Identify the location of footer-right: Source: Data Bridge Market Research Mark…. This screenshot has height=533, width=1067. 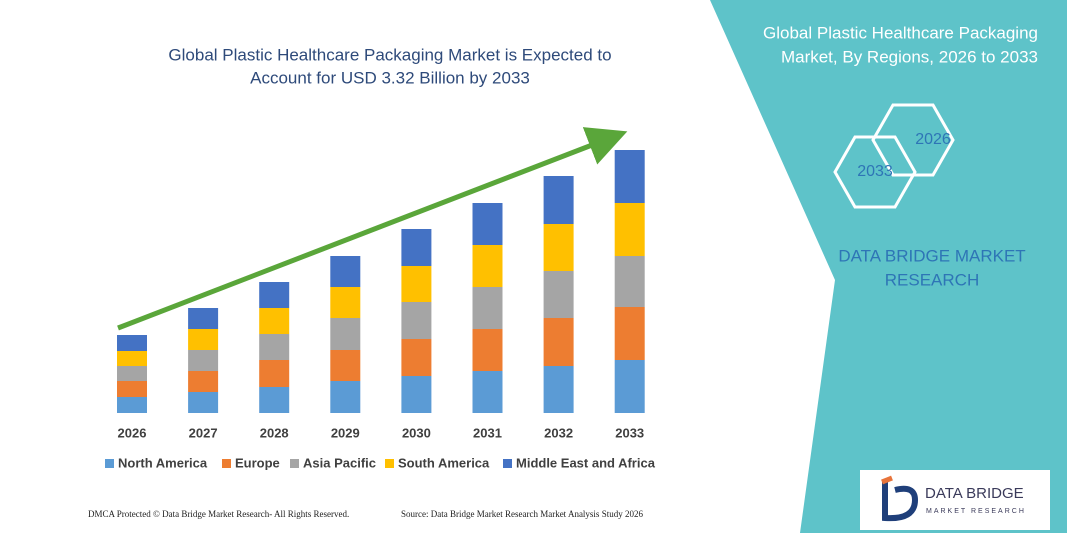
(522, 514).